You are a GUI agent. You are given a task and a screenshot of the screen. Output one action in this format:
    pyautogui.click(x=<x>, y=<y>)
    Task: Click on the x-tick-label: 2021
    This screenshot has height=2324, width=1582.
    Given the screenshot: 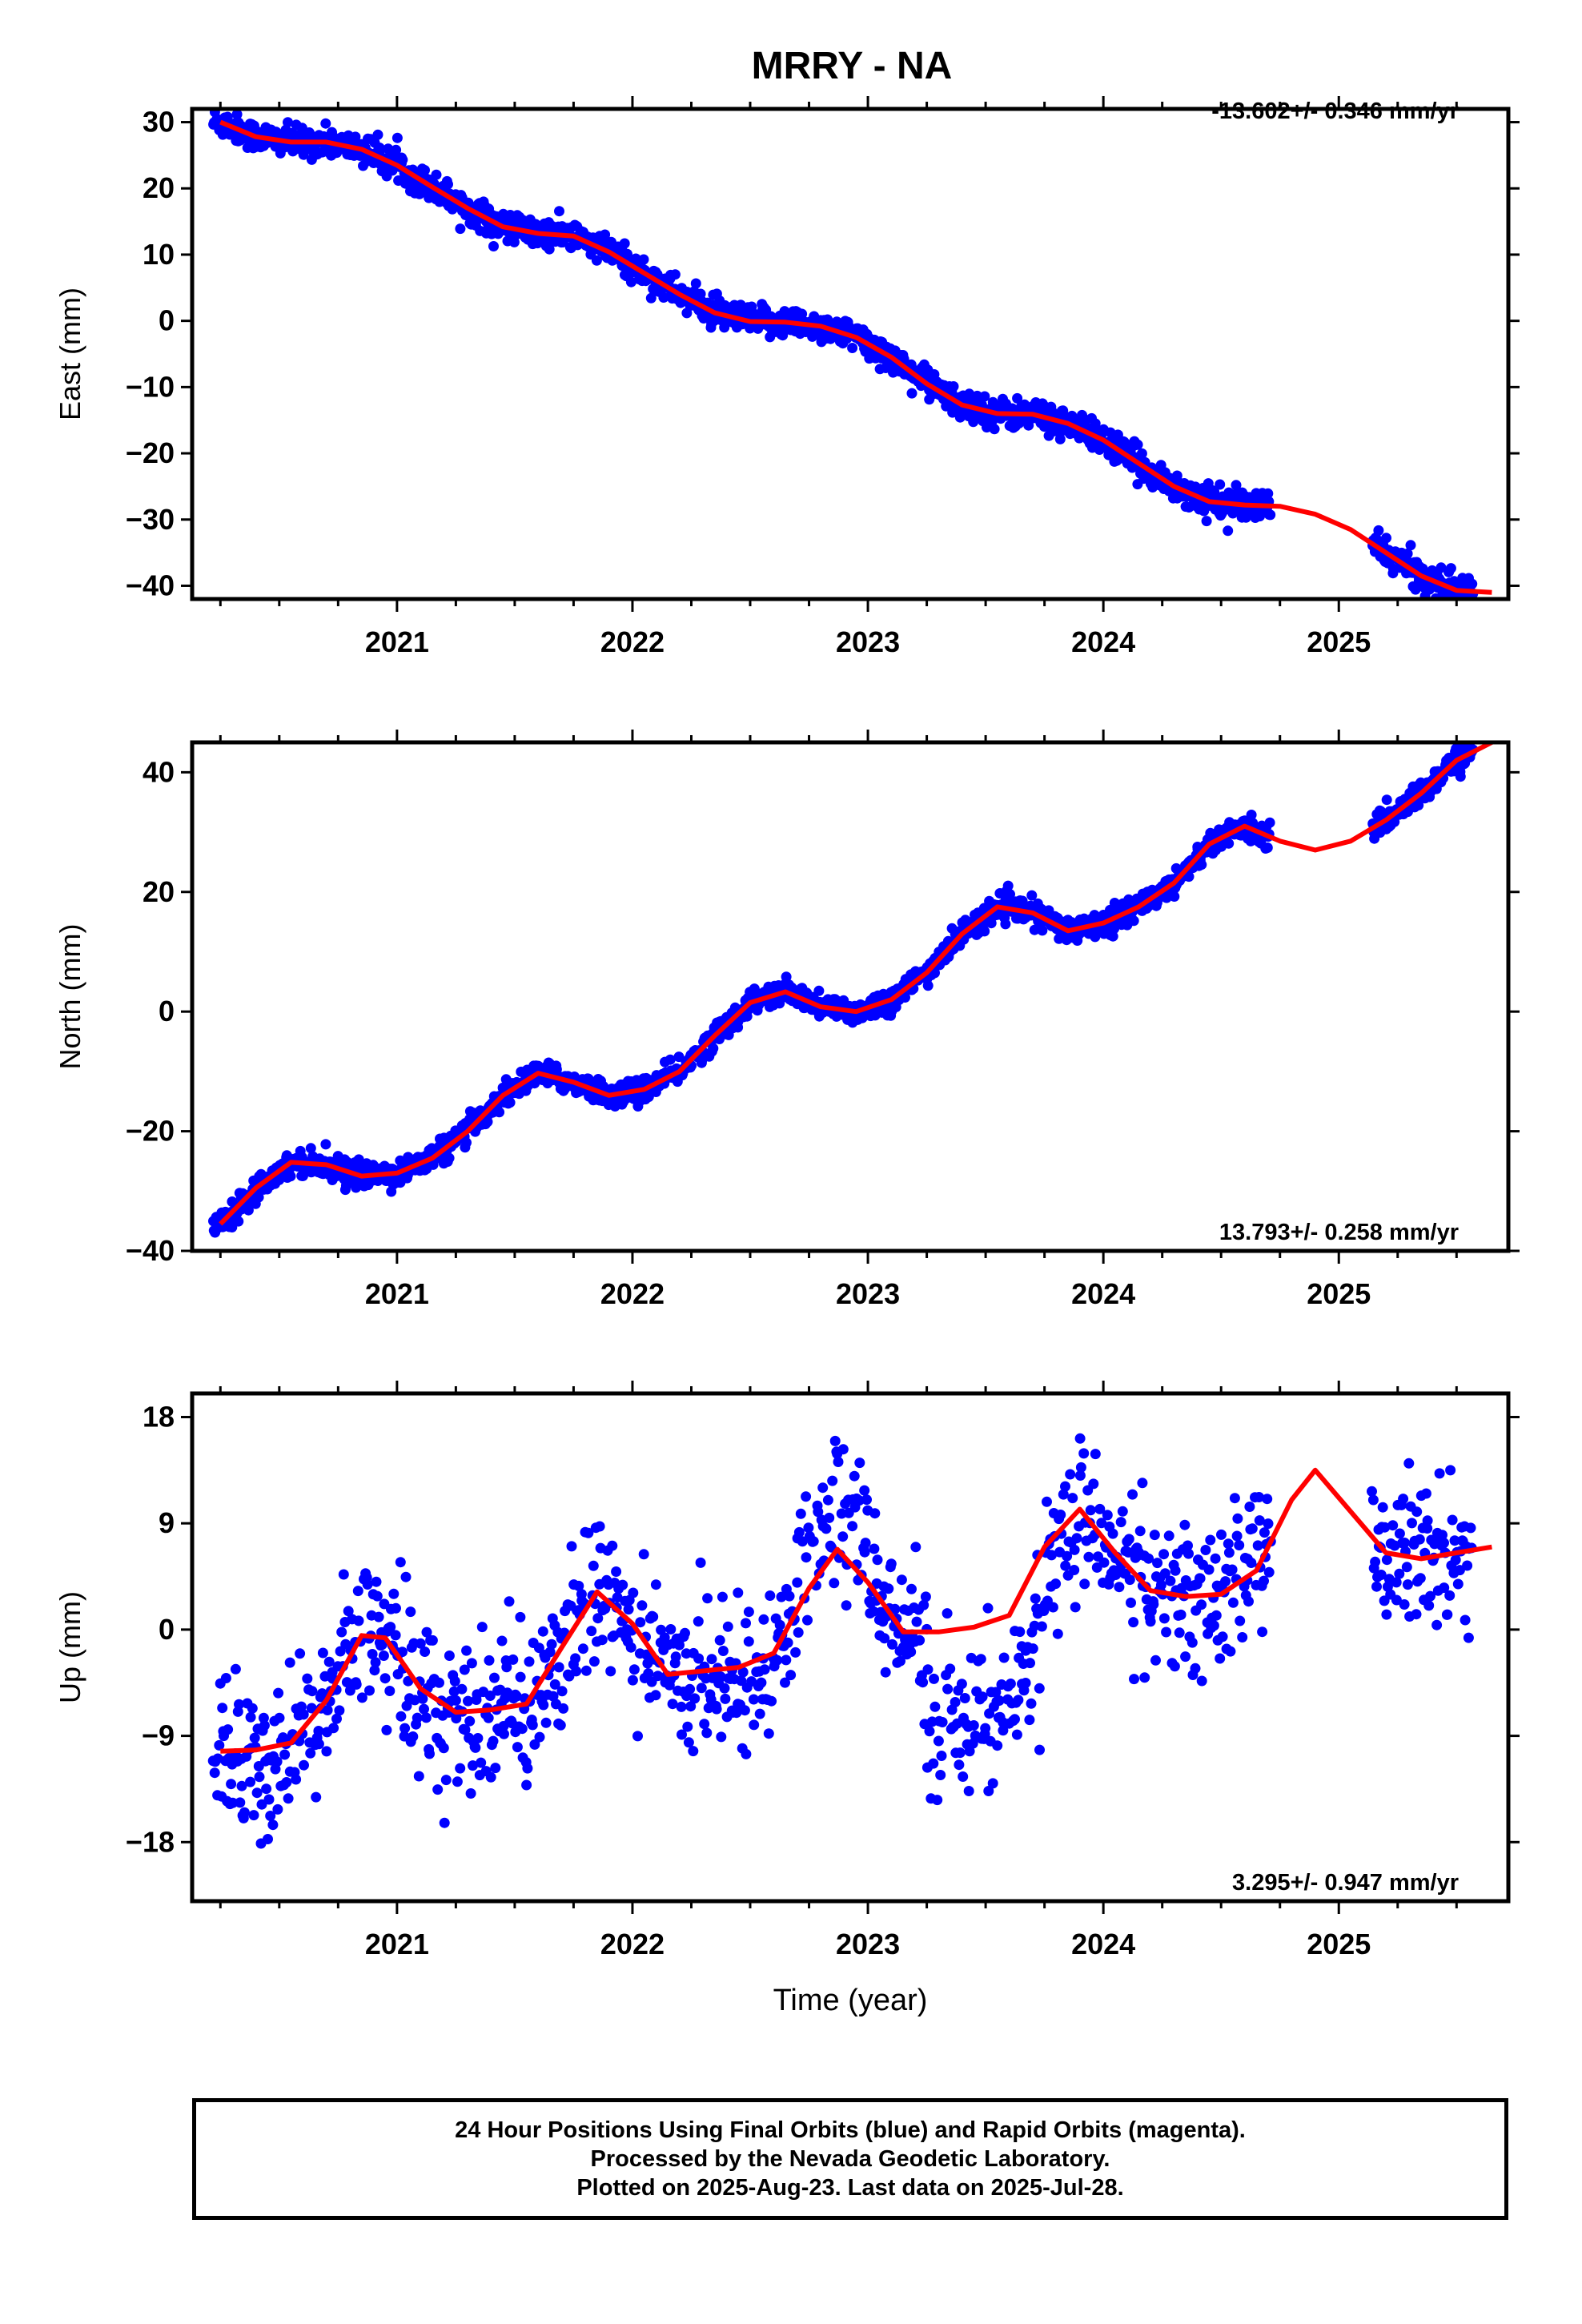 What is the action you would take?
    pyautogui.click(x=397, y=641)
    